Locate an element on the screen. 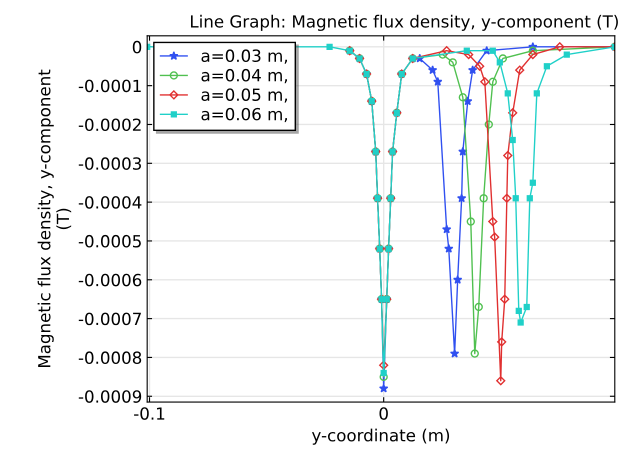 The image size is (621, 459). legend-label: a=0.05 m, is located at coordinates (244, 95).